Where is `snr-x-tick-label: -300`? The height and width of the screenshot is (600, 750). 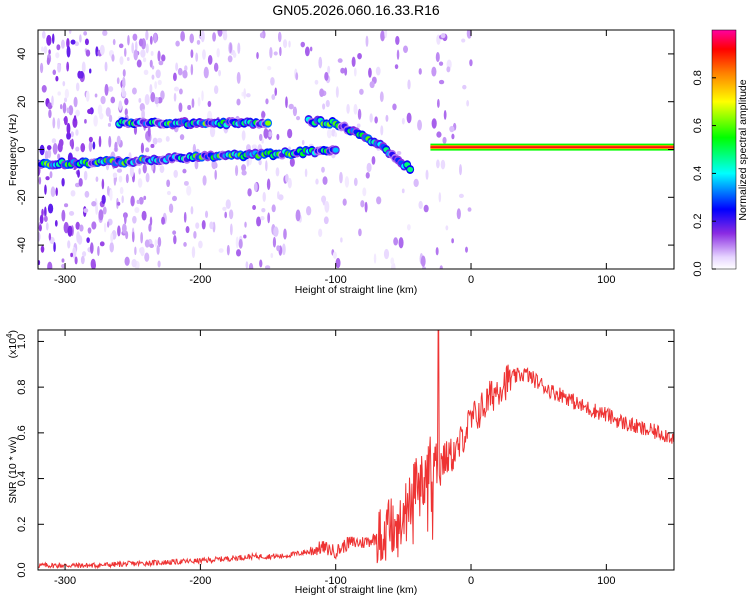
snr-x-tick-label: -300 is located at coordinates (65, 581).